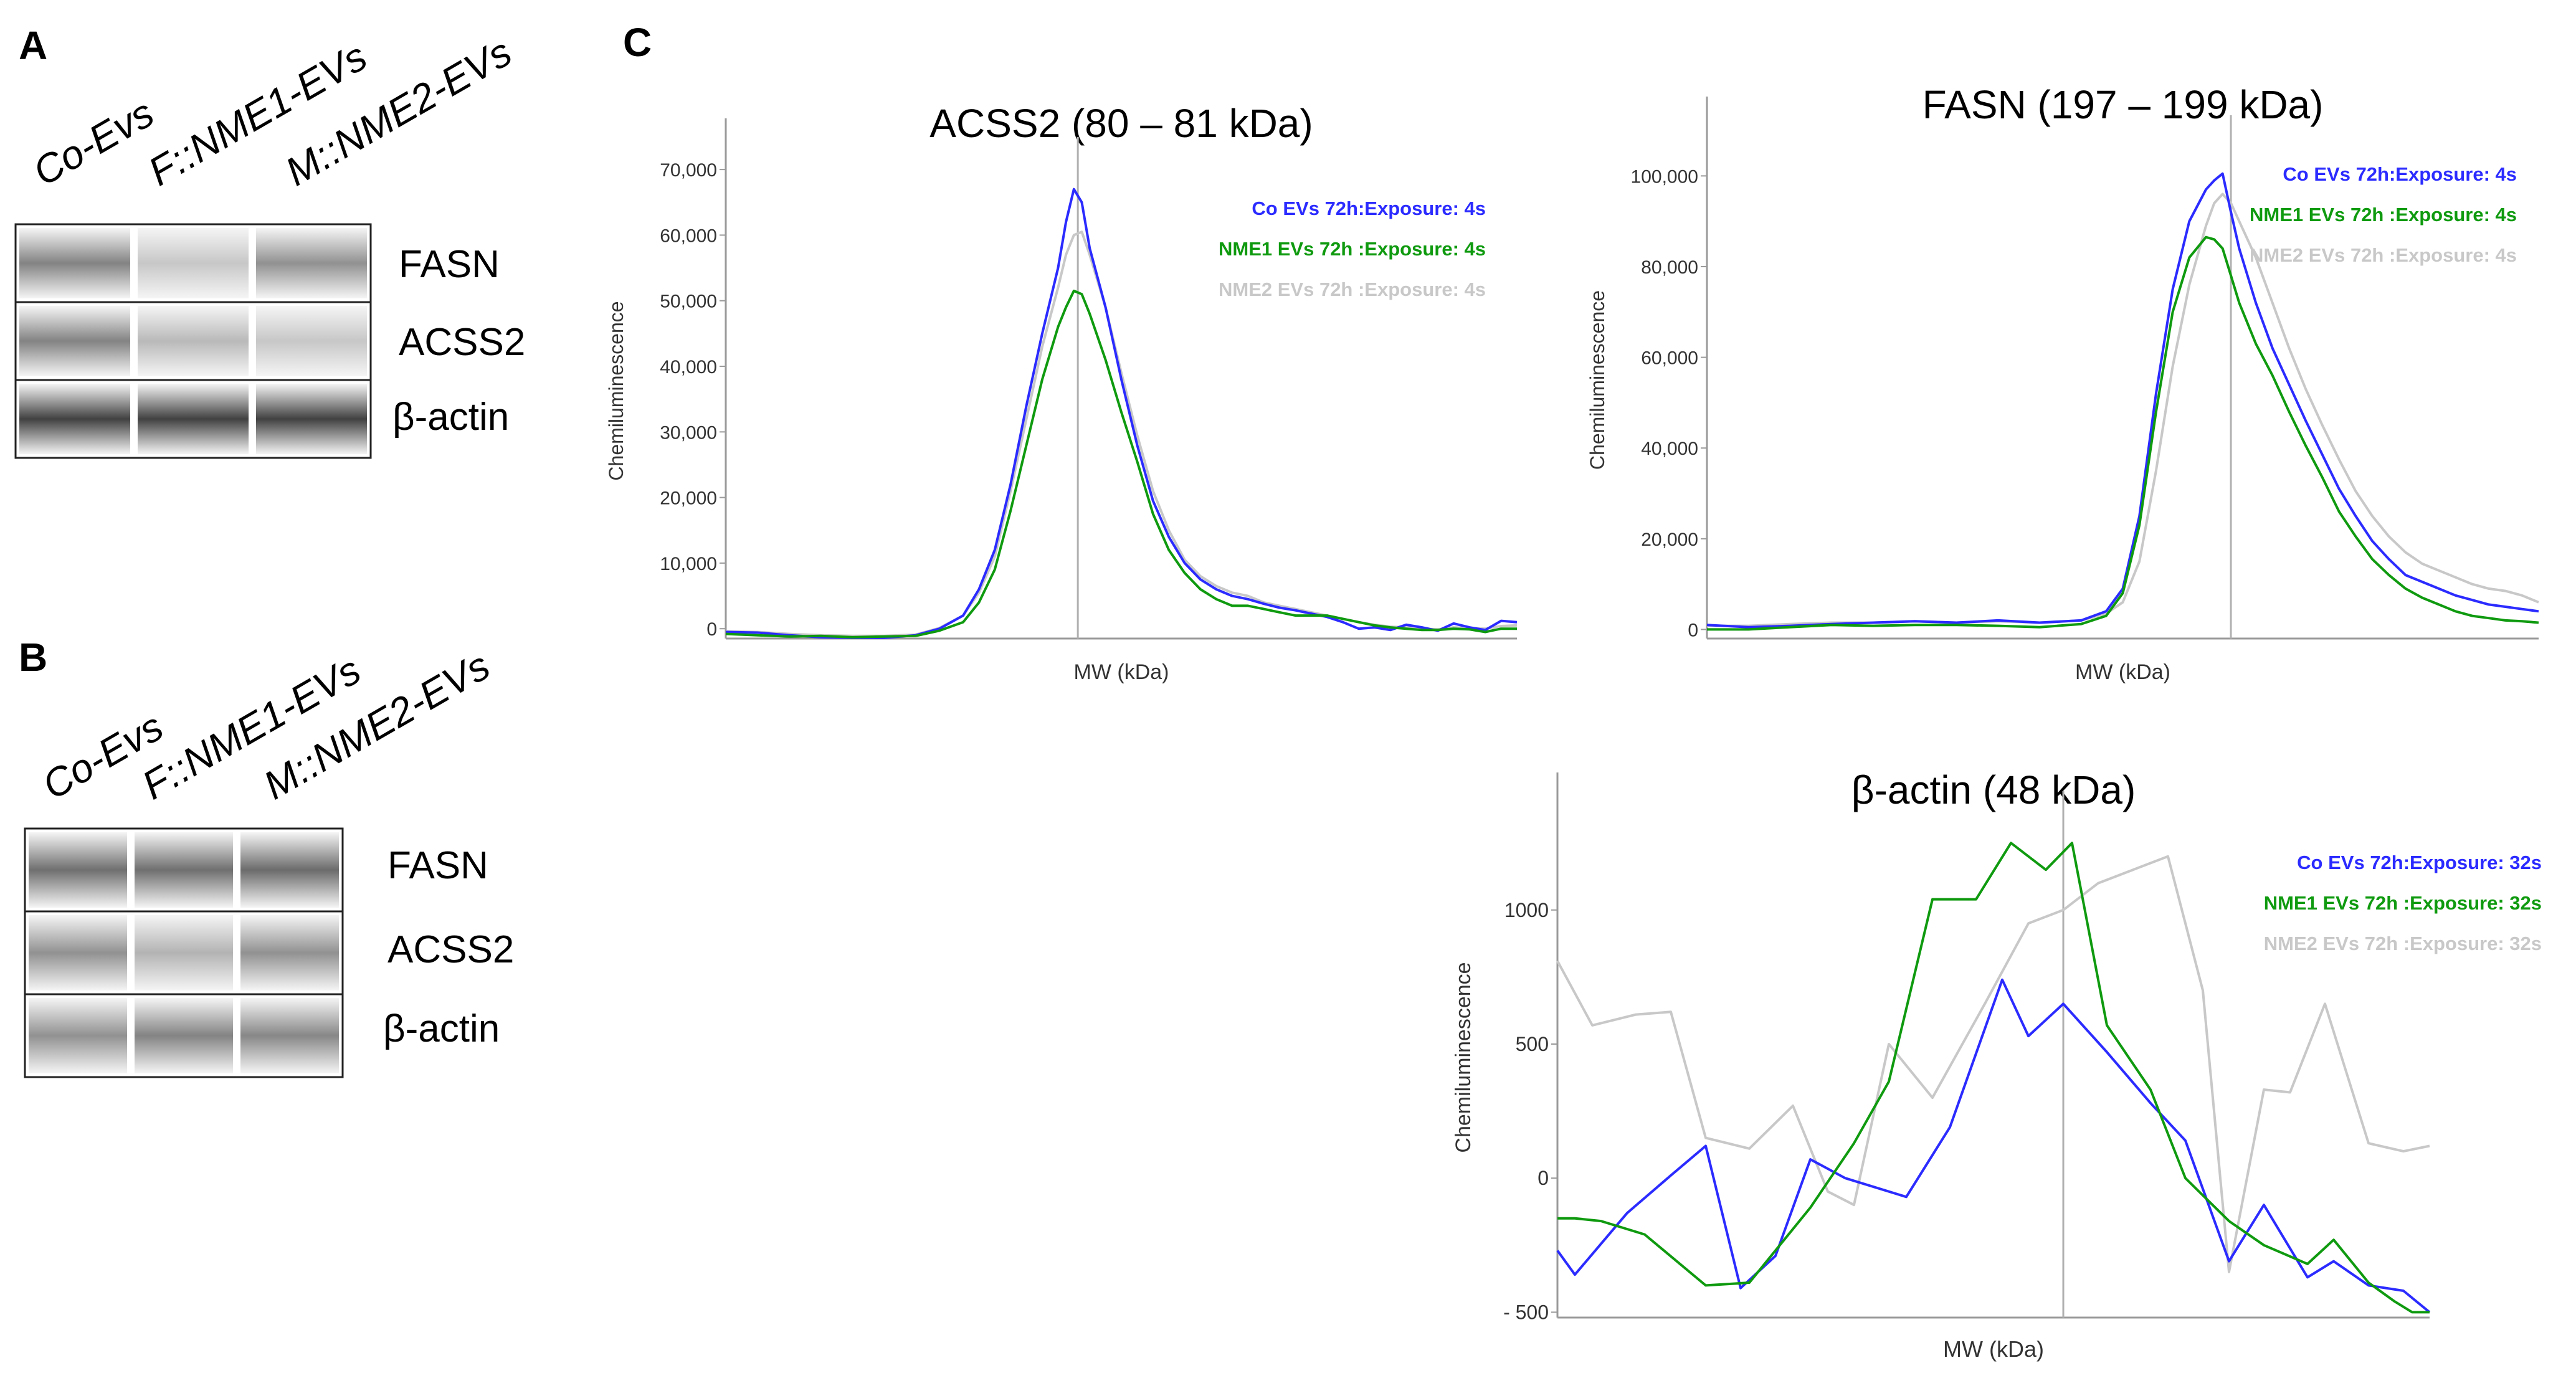  Describe the element at coordinates (193, 419) in the screenshot. I see `panel-a-band-r3-l2` at that location.